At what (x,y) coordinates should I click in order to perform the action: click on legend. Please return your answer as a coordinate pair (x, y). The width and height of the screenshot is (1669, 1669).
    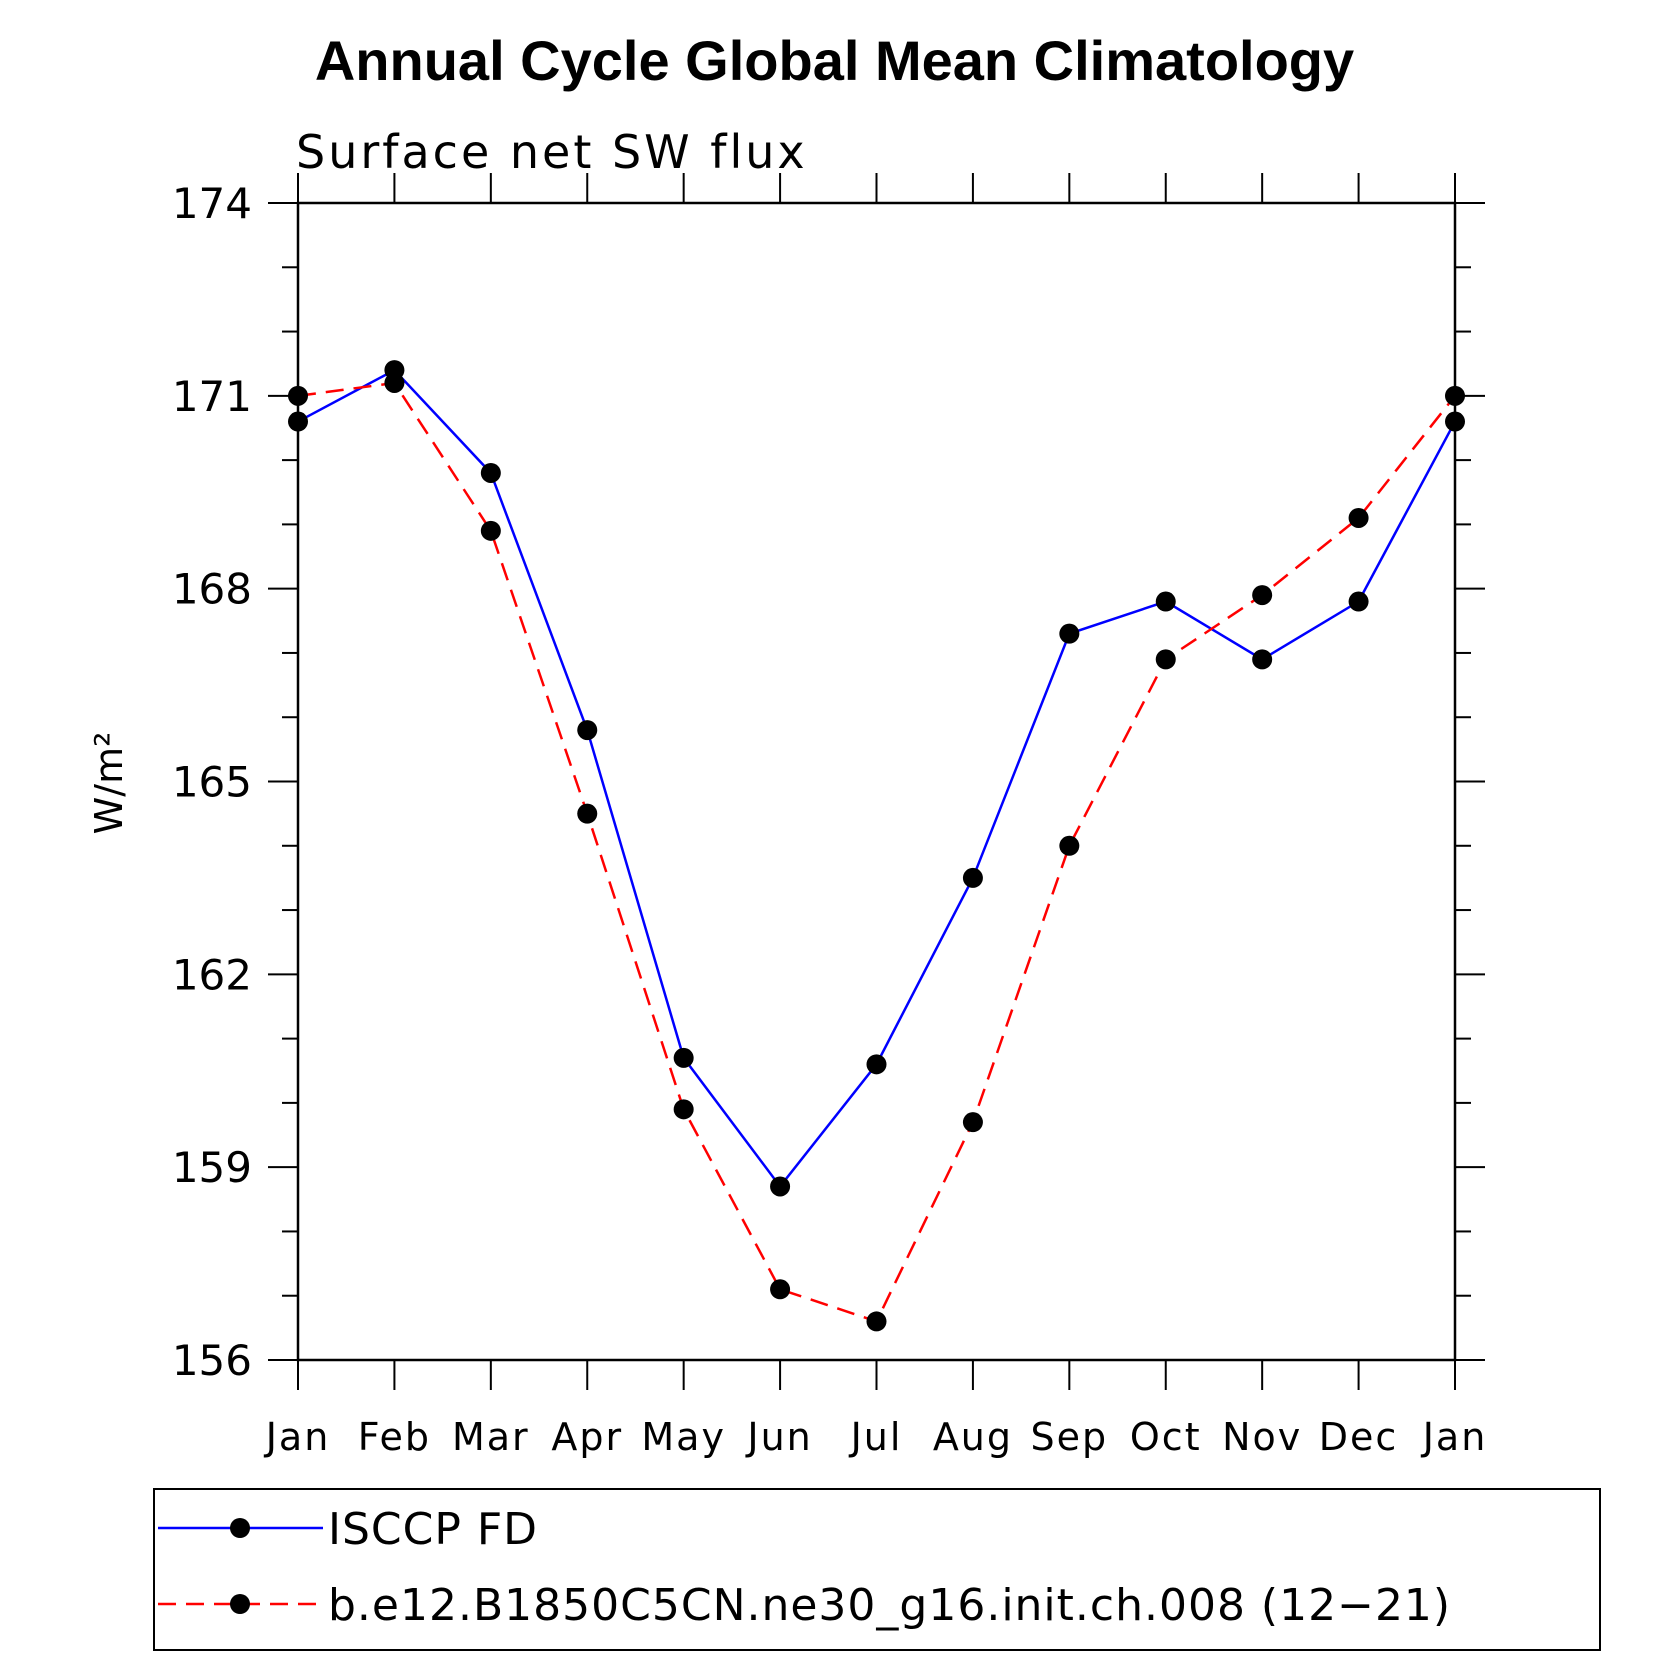
    Looking at the image, I should click on (877, 1569).